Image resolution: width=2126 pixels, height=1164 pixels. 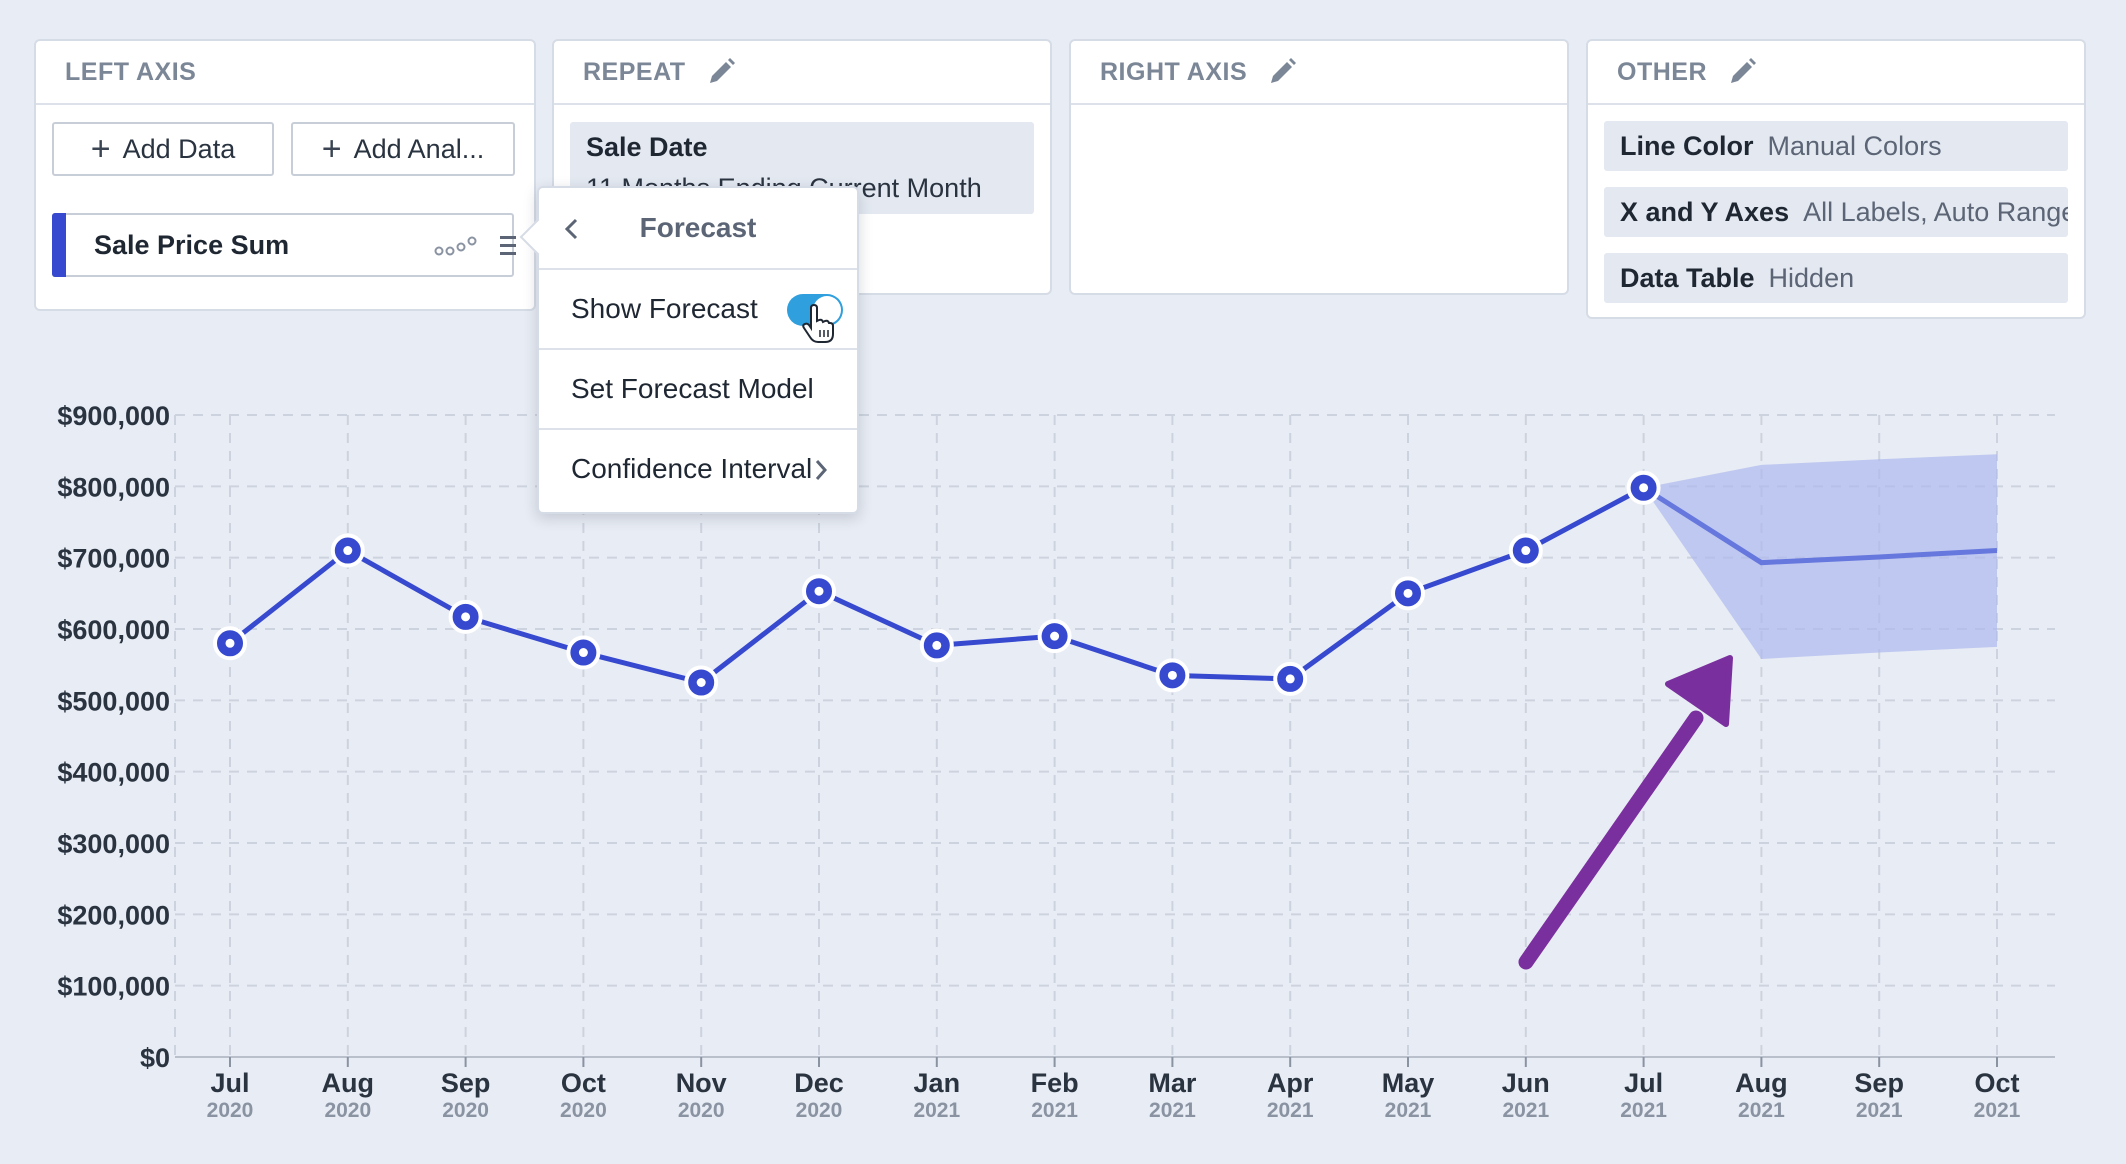 I want to click on add-data-button: + Add Data, so click(x=163, y=149).